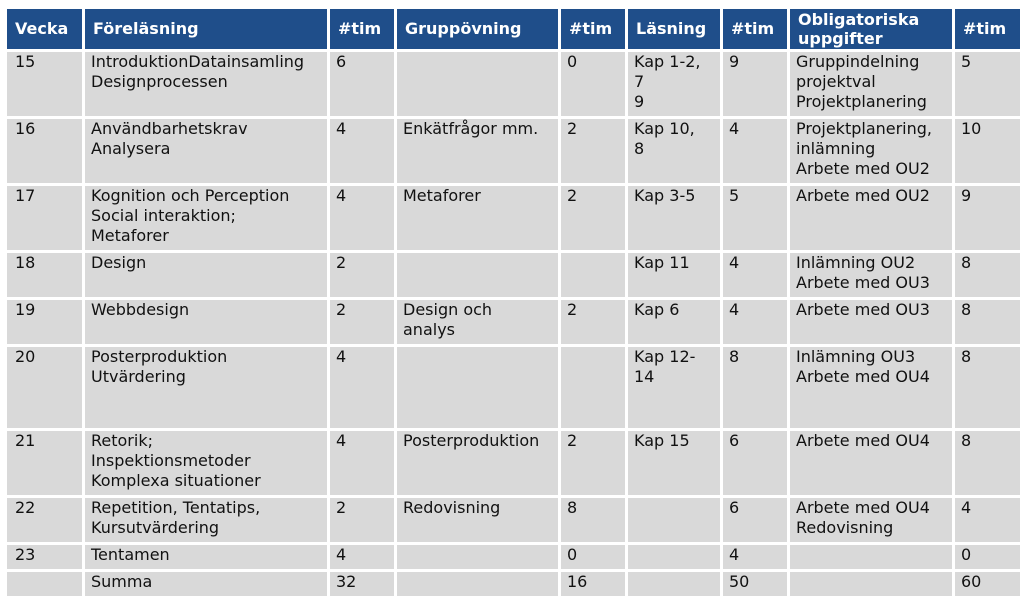 The image size is (1024, 599). I want to click on cell-forelasning: Tentamen, so click(206, 557).